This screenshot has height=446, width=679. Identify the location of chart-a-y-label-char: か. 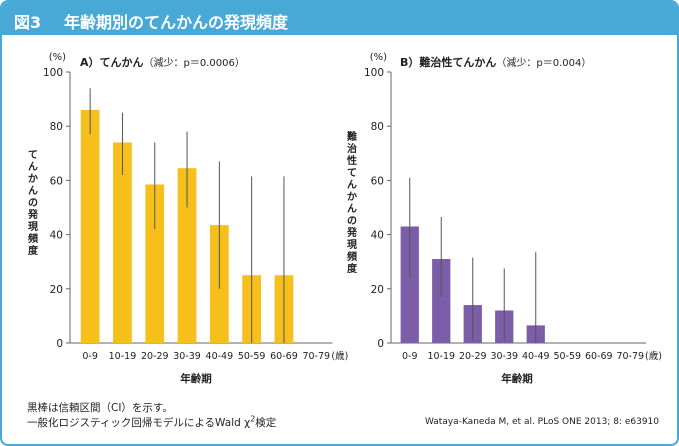
(33, 179).